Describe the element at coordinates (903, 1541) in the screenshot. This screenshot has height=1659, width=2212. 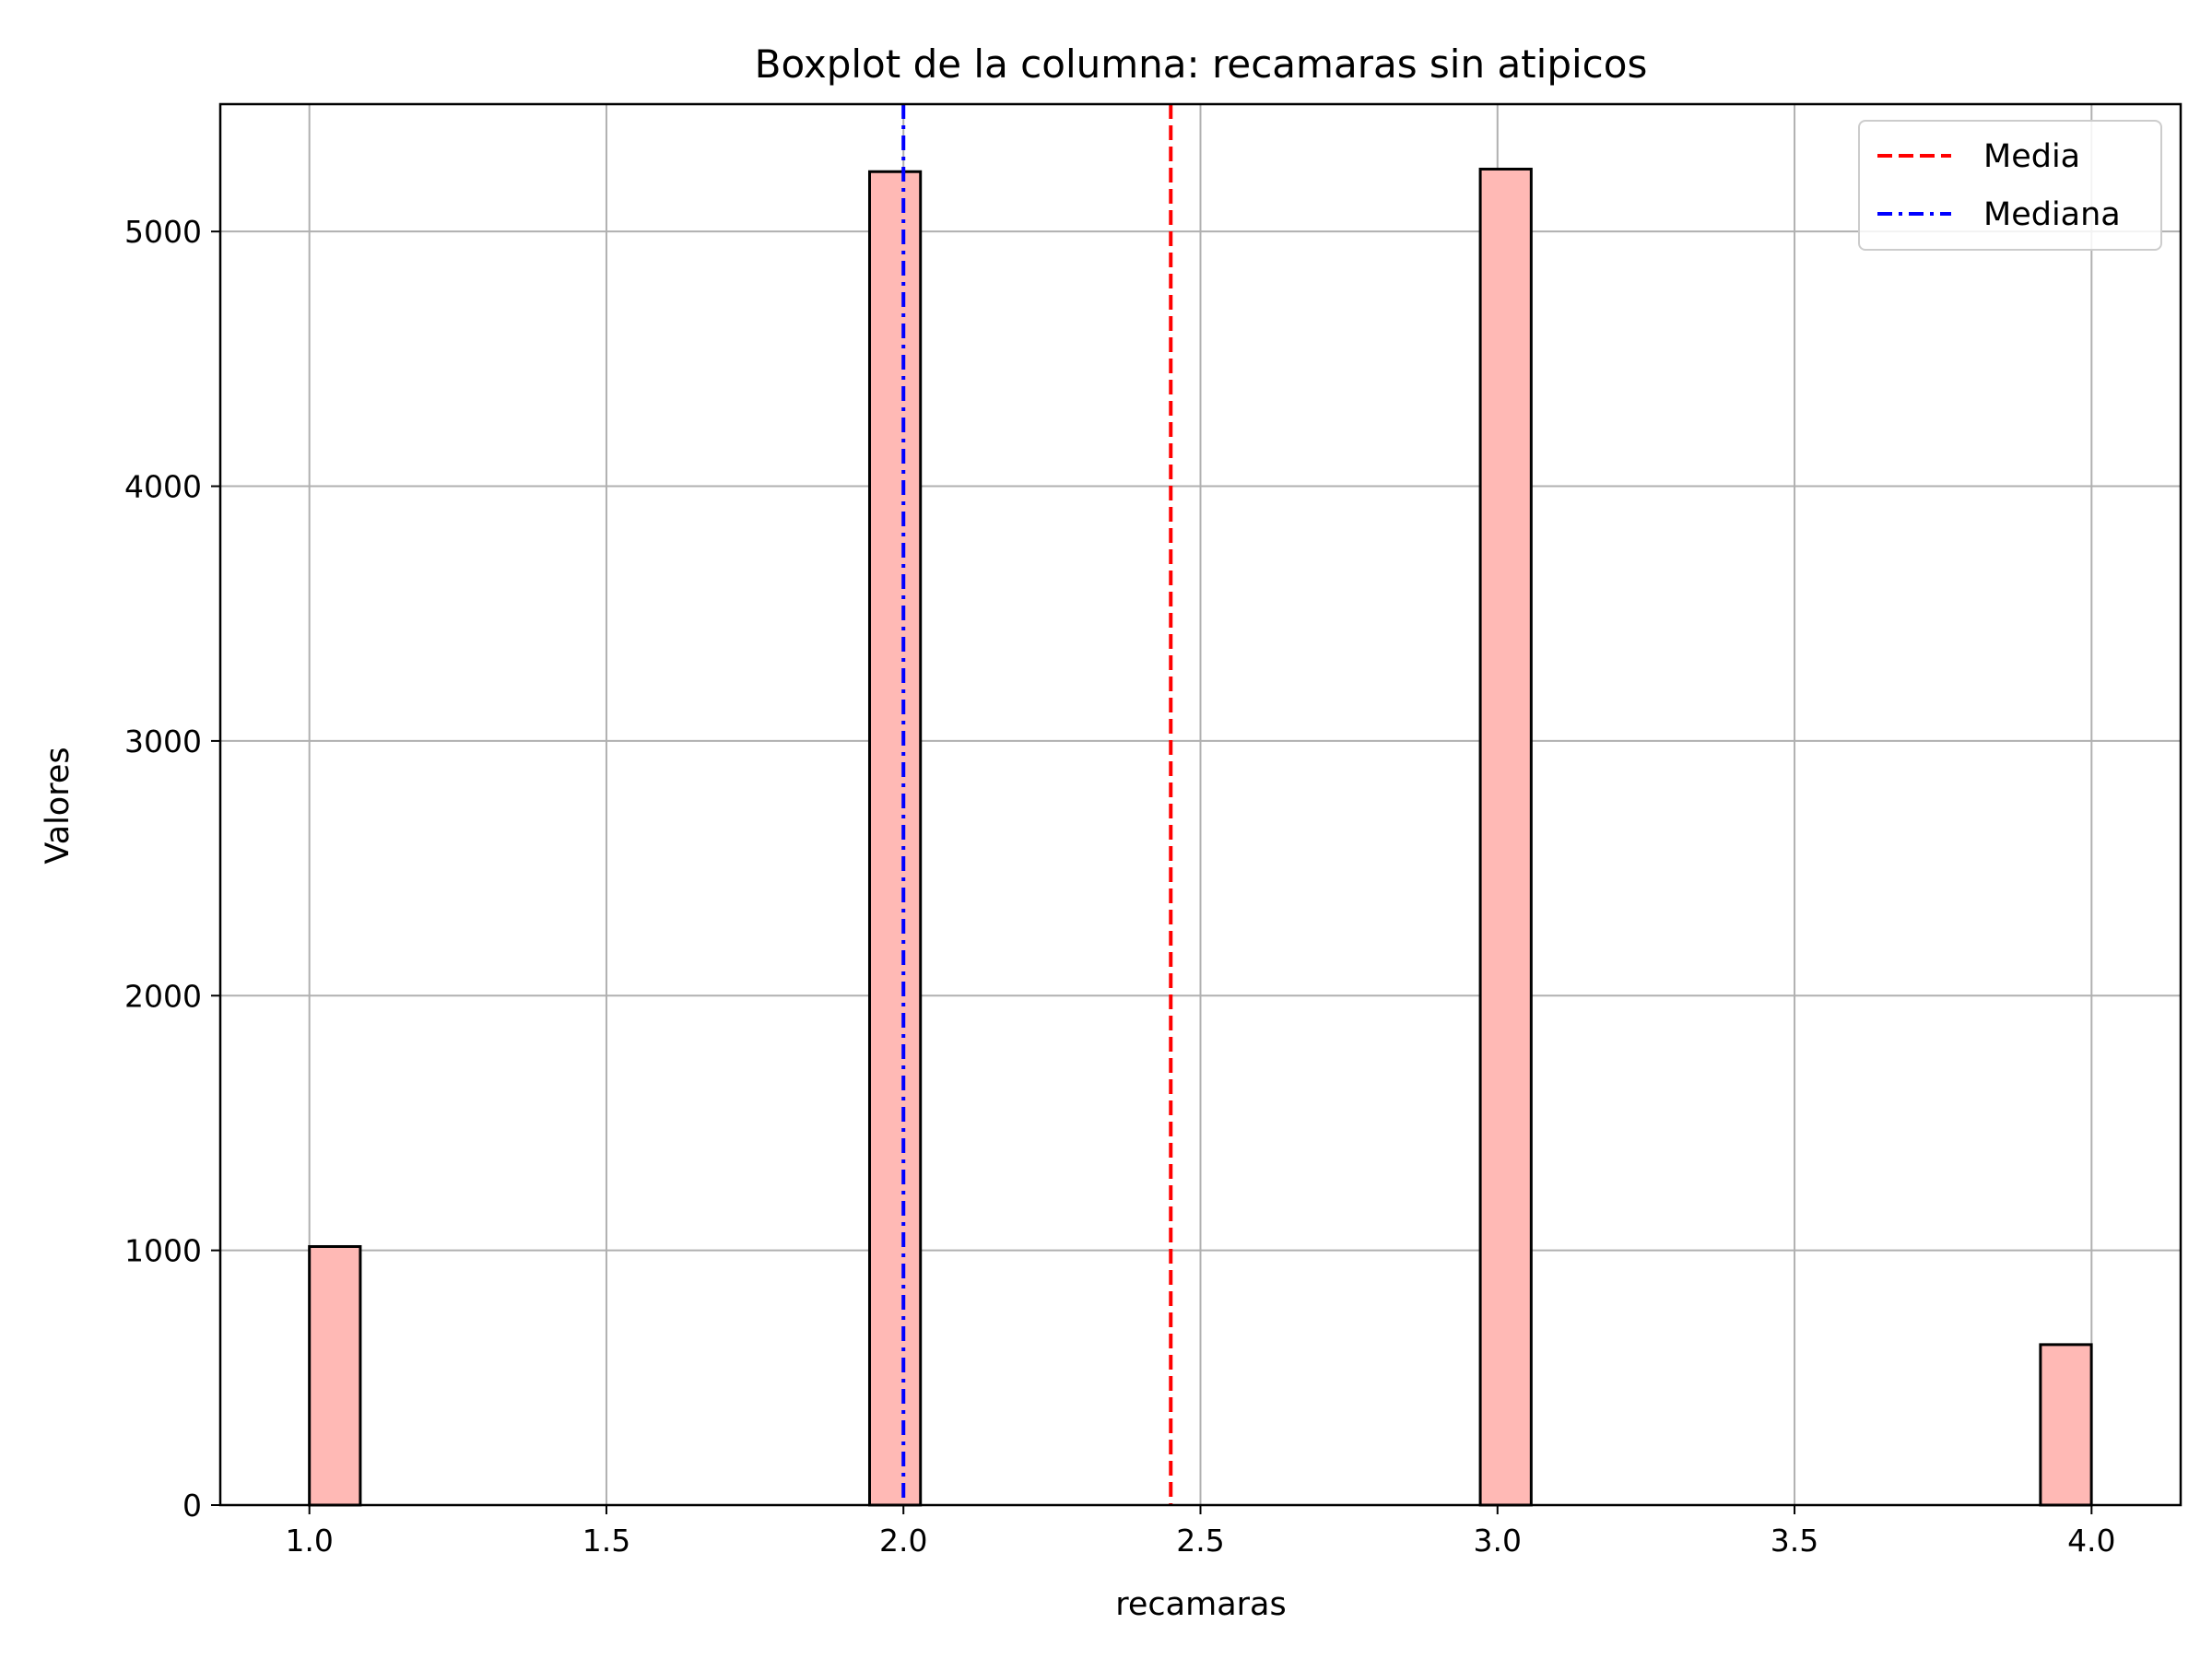
I see `x-tick-label-2: 2.0` at that location.